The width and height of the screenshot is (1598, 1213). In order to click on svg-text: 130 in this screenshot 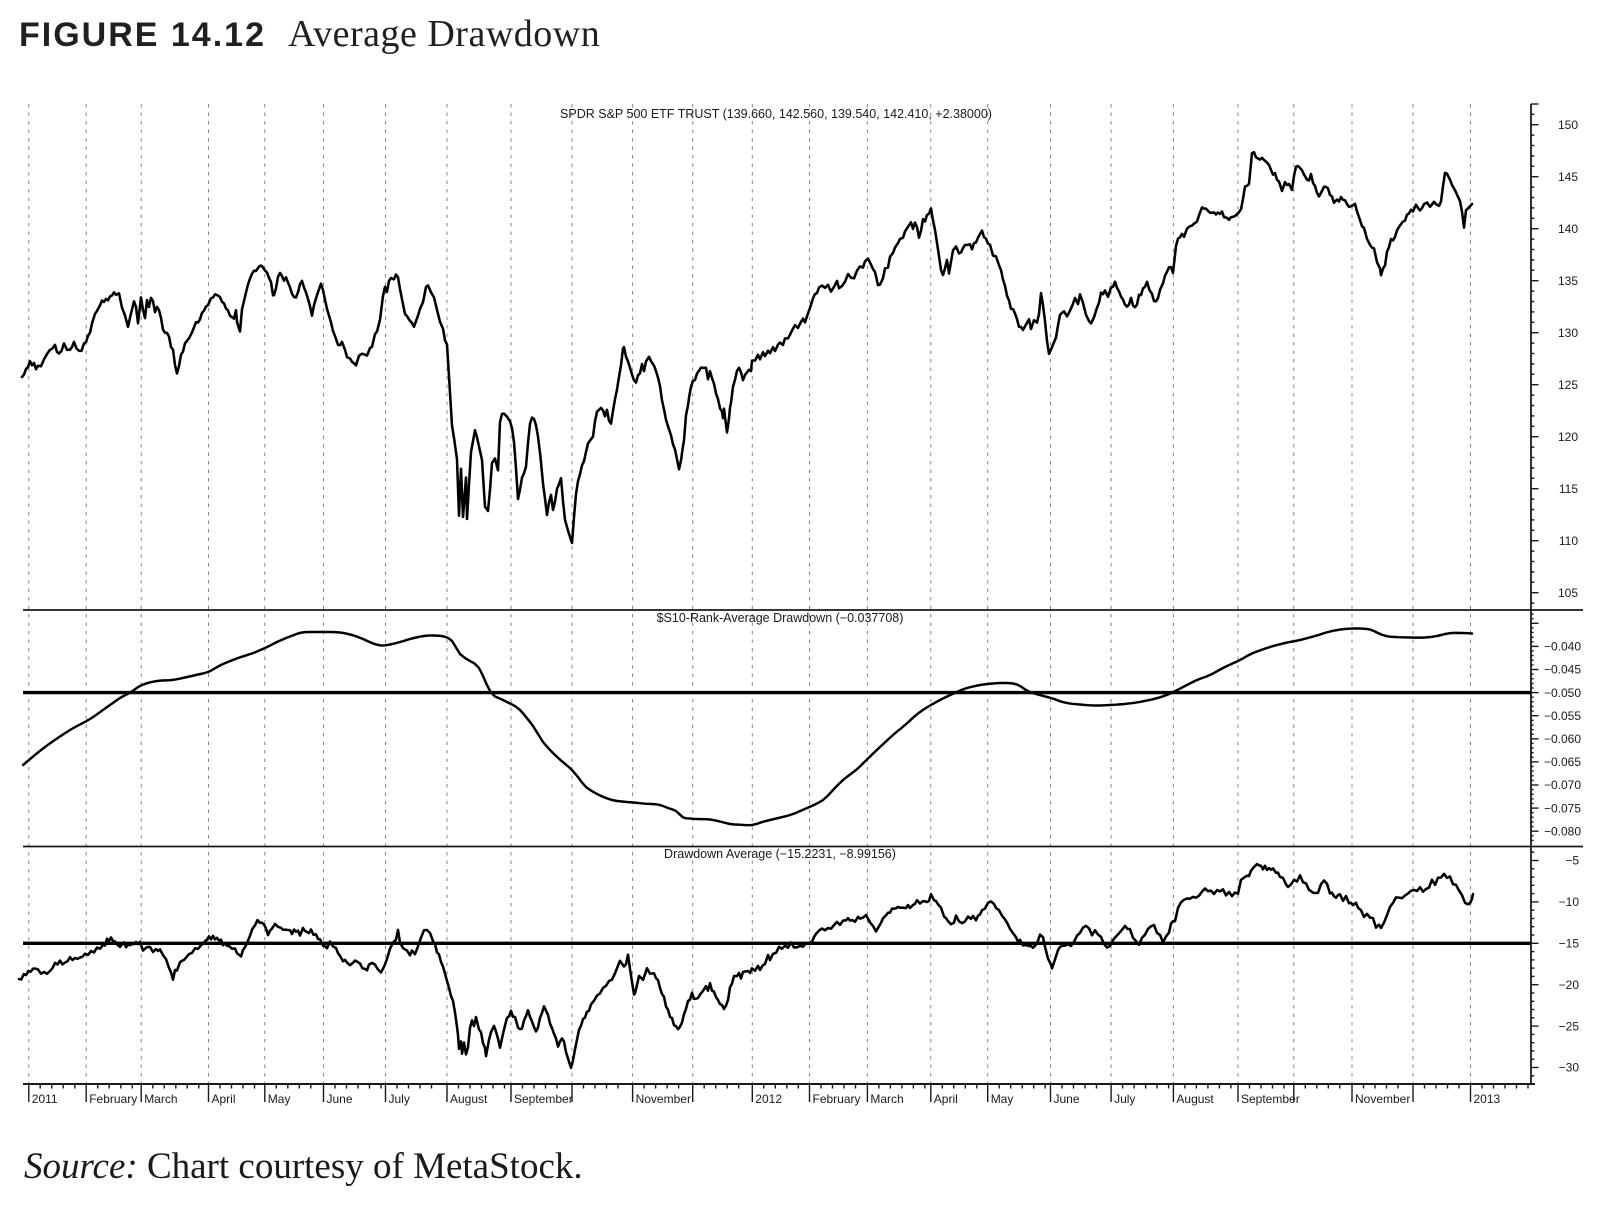, I will do `click(1568, 333)`.